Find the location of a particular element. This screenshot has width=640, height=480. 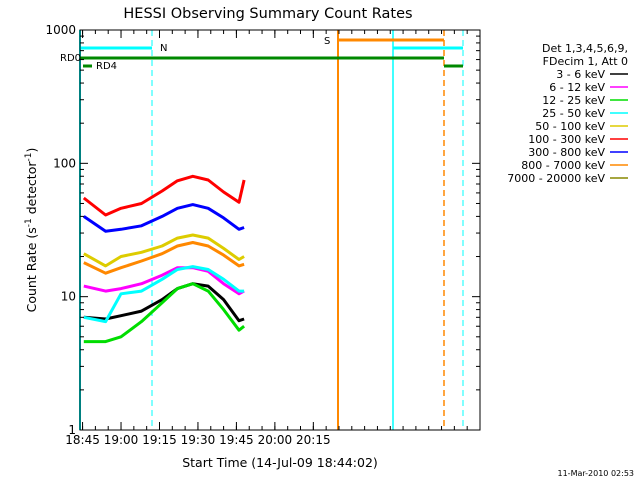

x-tick-label: 19:00 is located at coordinates (121, 440).